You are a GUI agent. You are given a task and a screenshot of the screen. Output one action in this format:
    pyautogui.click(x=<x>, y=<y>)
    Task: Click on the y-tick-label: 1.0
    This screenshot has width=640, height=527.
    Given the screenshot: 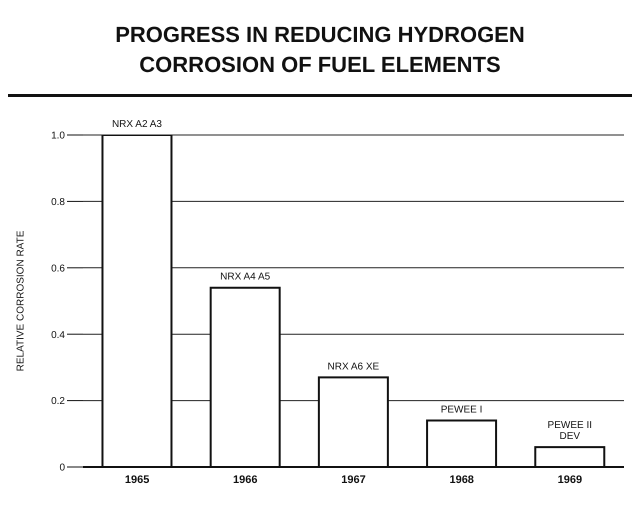 What is the action you would take?
    pyautogui.click(x=58, y=136)
    